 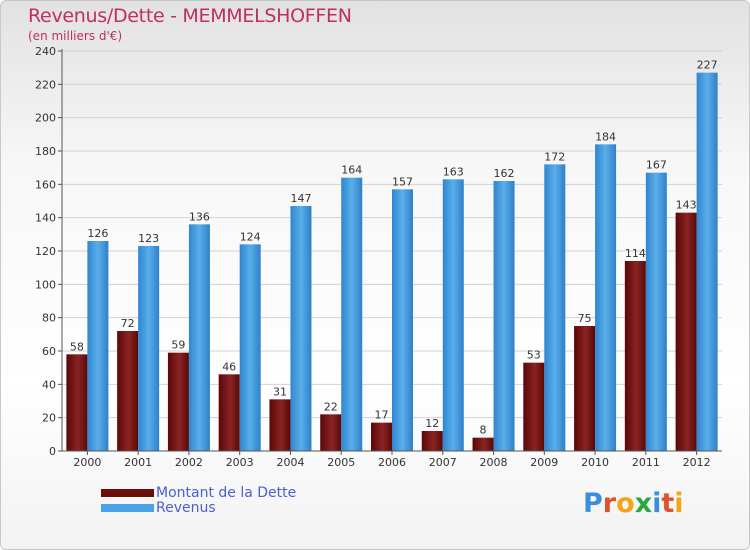 What do you see at coordinates (635, 253) in the screenshot?
I see `debt-value-label: 114` at bounding box center [635, 253].